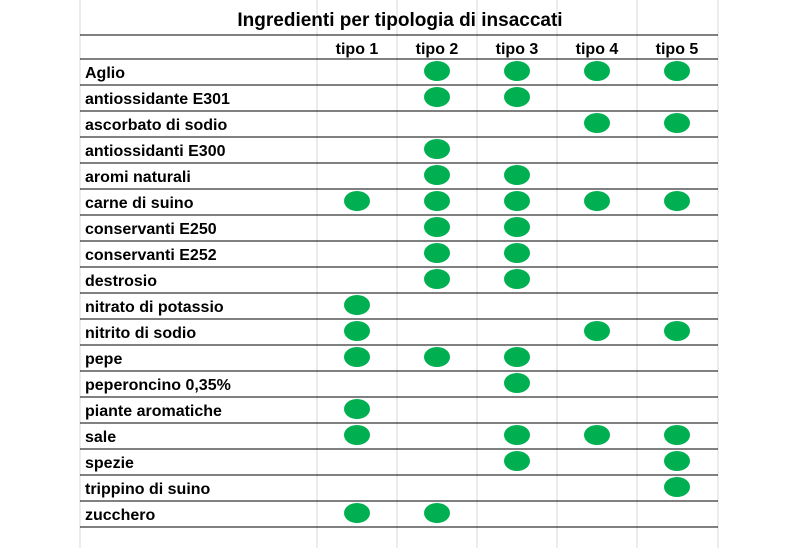 This screenshot has height=548, width=800. What do you see at coordinates (151, 229) in the screenshot?
I see `row-label: conservanti E250` at bounding box center [151, 229].